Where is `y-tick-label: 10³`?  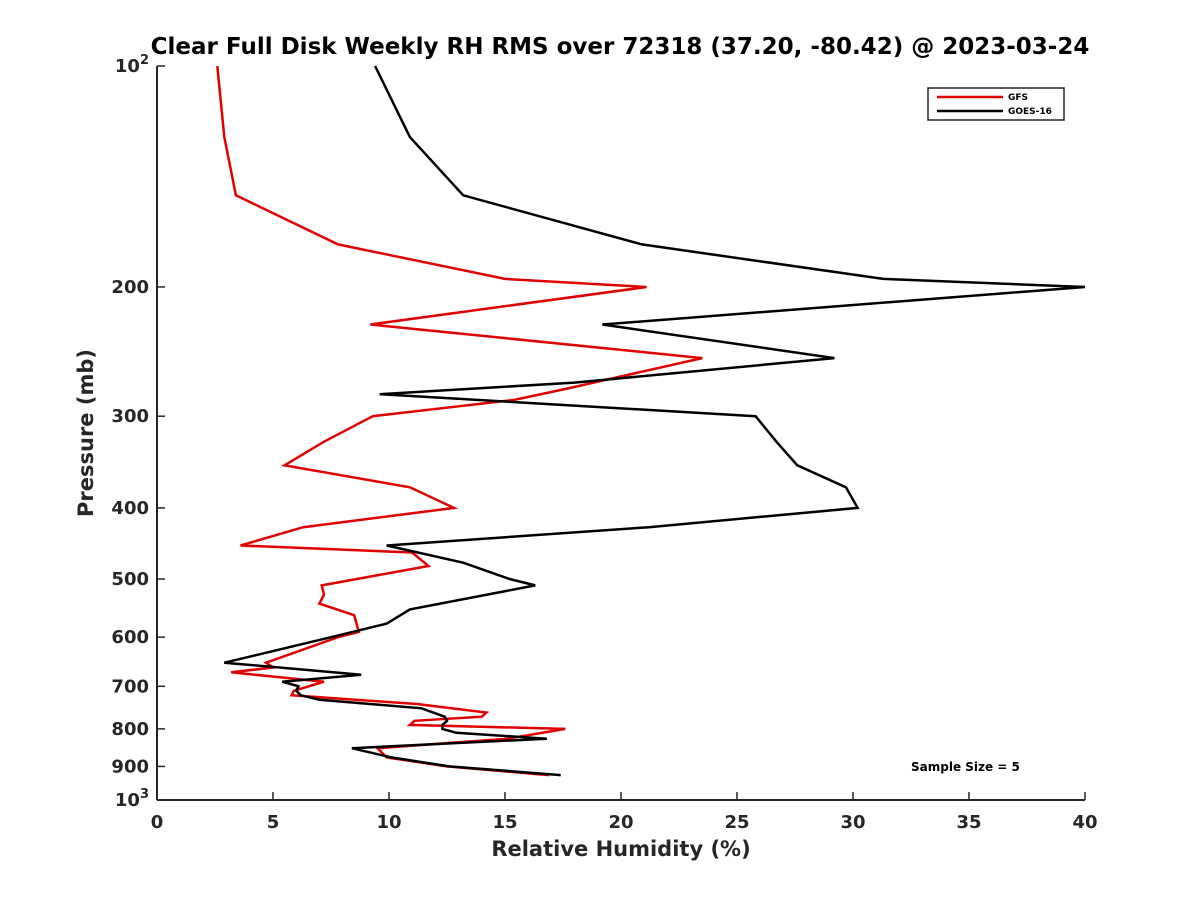
y-tick-label: 10³ is located at coordinates (132, 799).